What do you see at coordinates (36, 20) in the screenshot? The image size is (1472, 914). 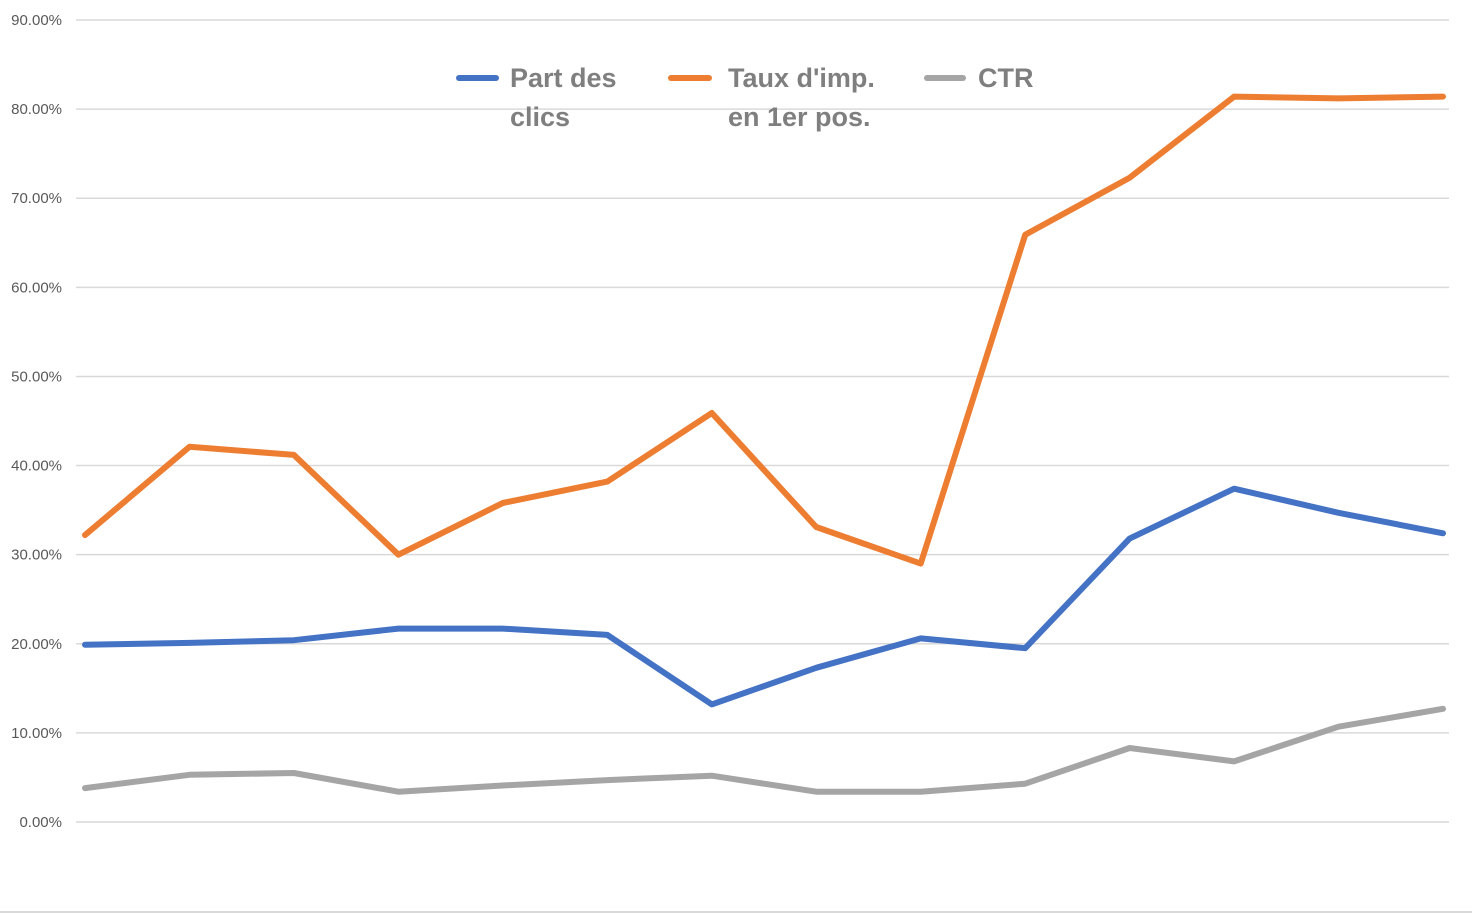 I see `y-tick-label: 90.00%` at bounding box center [36, 20].